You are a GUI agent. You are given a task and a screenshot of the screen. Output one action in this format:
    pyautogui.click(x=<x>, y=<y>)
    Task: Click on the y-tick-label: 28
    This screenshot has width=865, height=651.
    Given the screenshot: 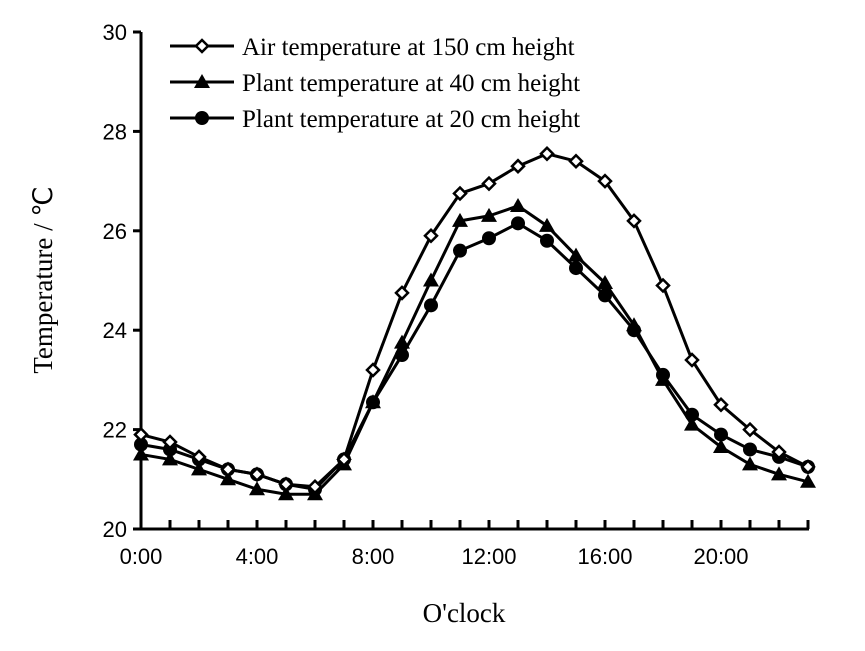 What is the action you would take?
    pyautogui.click(x=115, y=131)
    